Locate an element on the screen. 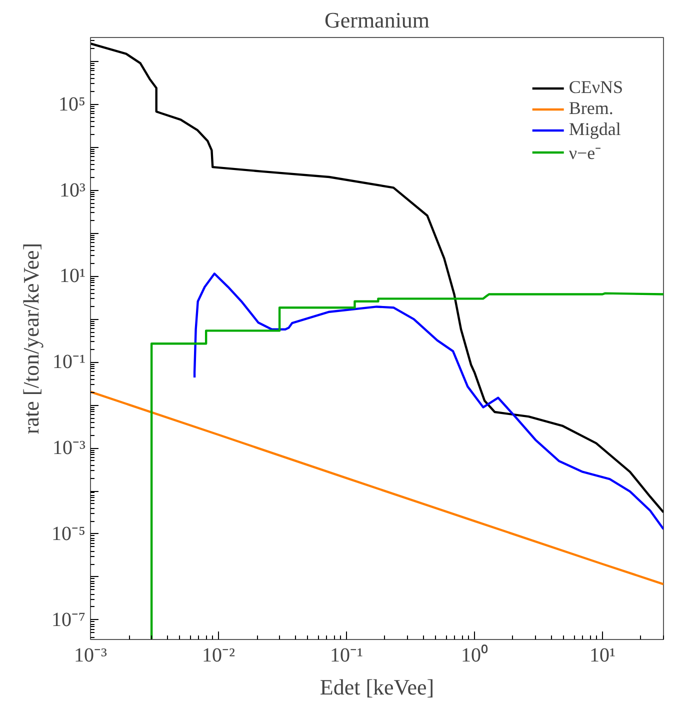 The height and width of the screenshot is (709, 675). y-tick-label: 10¹ is located at coordinates (73, 276).